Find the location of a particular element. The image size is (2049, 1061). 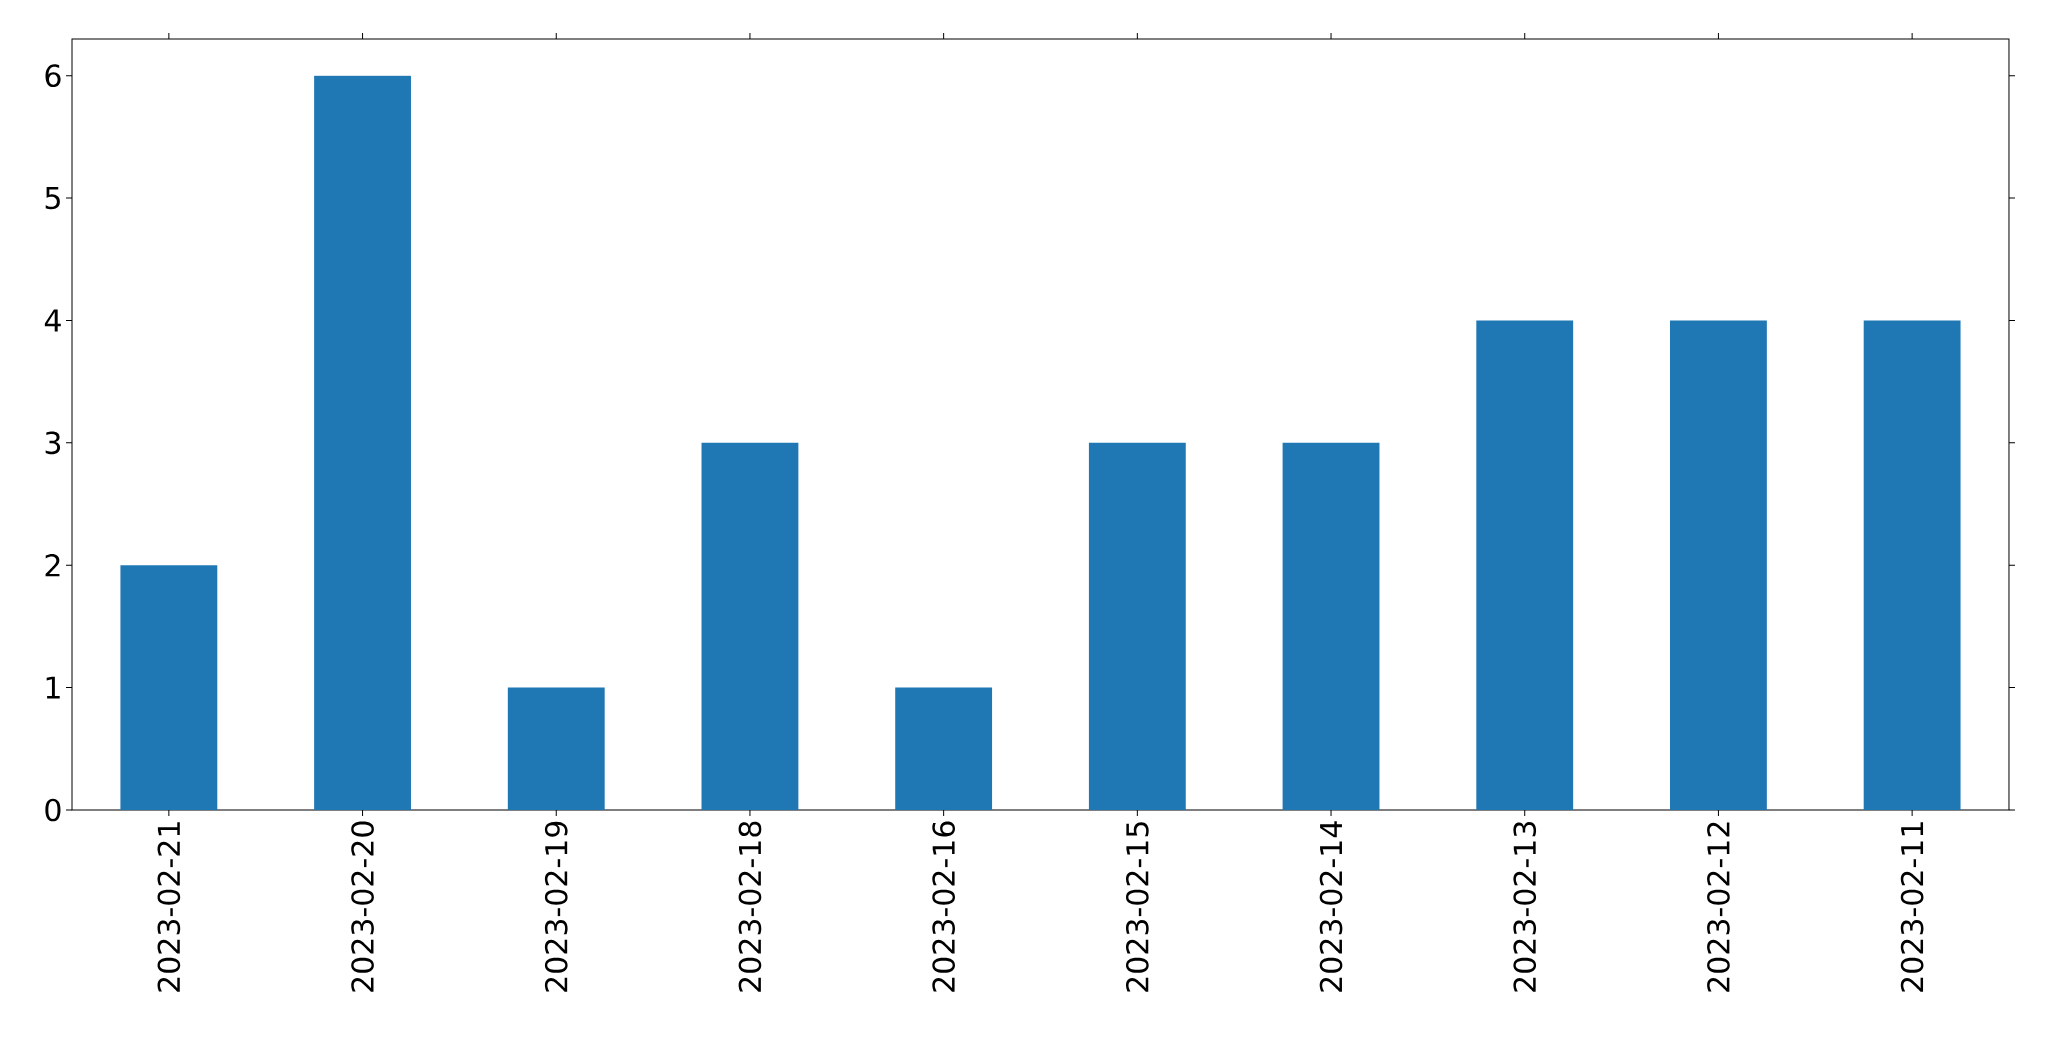

x-tick-label: 2023-02-11 is located at coordinates (1912, 907).